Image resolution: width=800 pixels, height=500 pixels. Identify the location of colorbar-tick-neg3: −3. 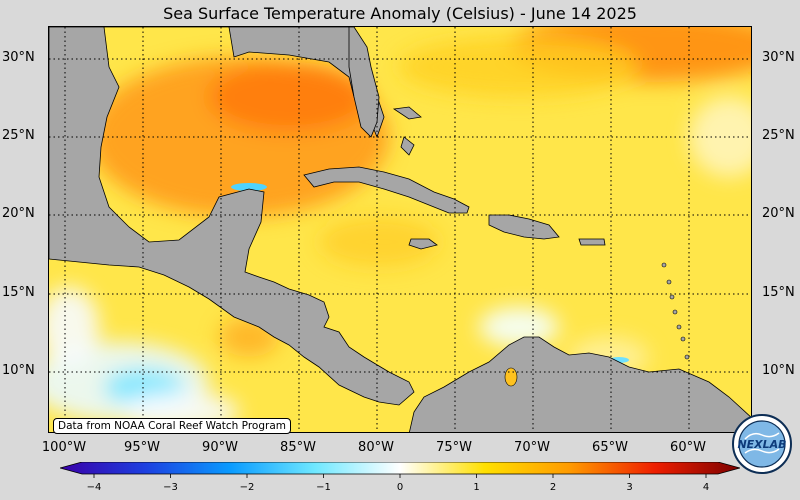
(170, 487).